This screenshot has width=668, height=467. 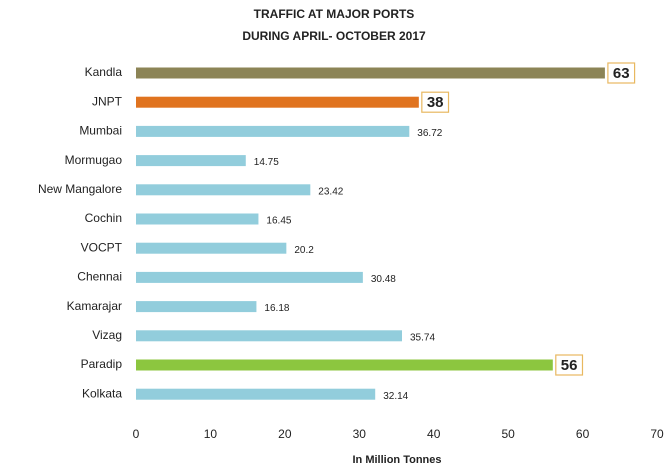 What do you see at coordinates (334, 14) in the screenshot?
I see `chart-title: TRAFFIC AT MAJOR PORTS` at bounding box center [334, 14].